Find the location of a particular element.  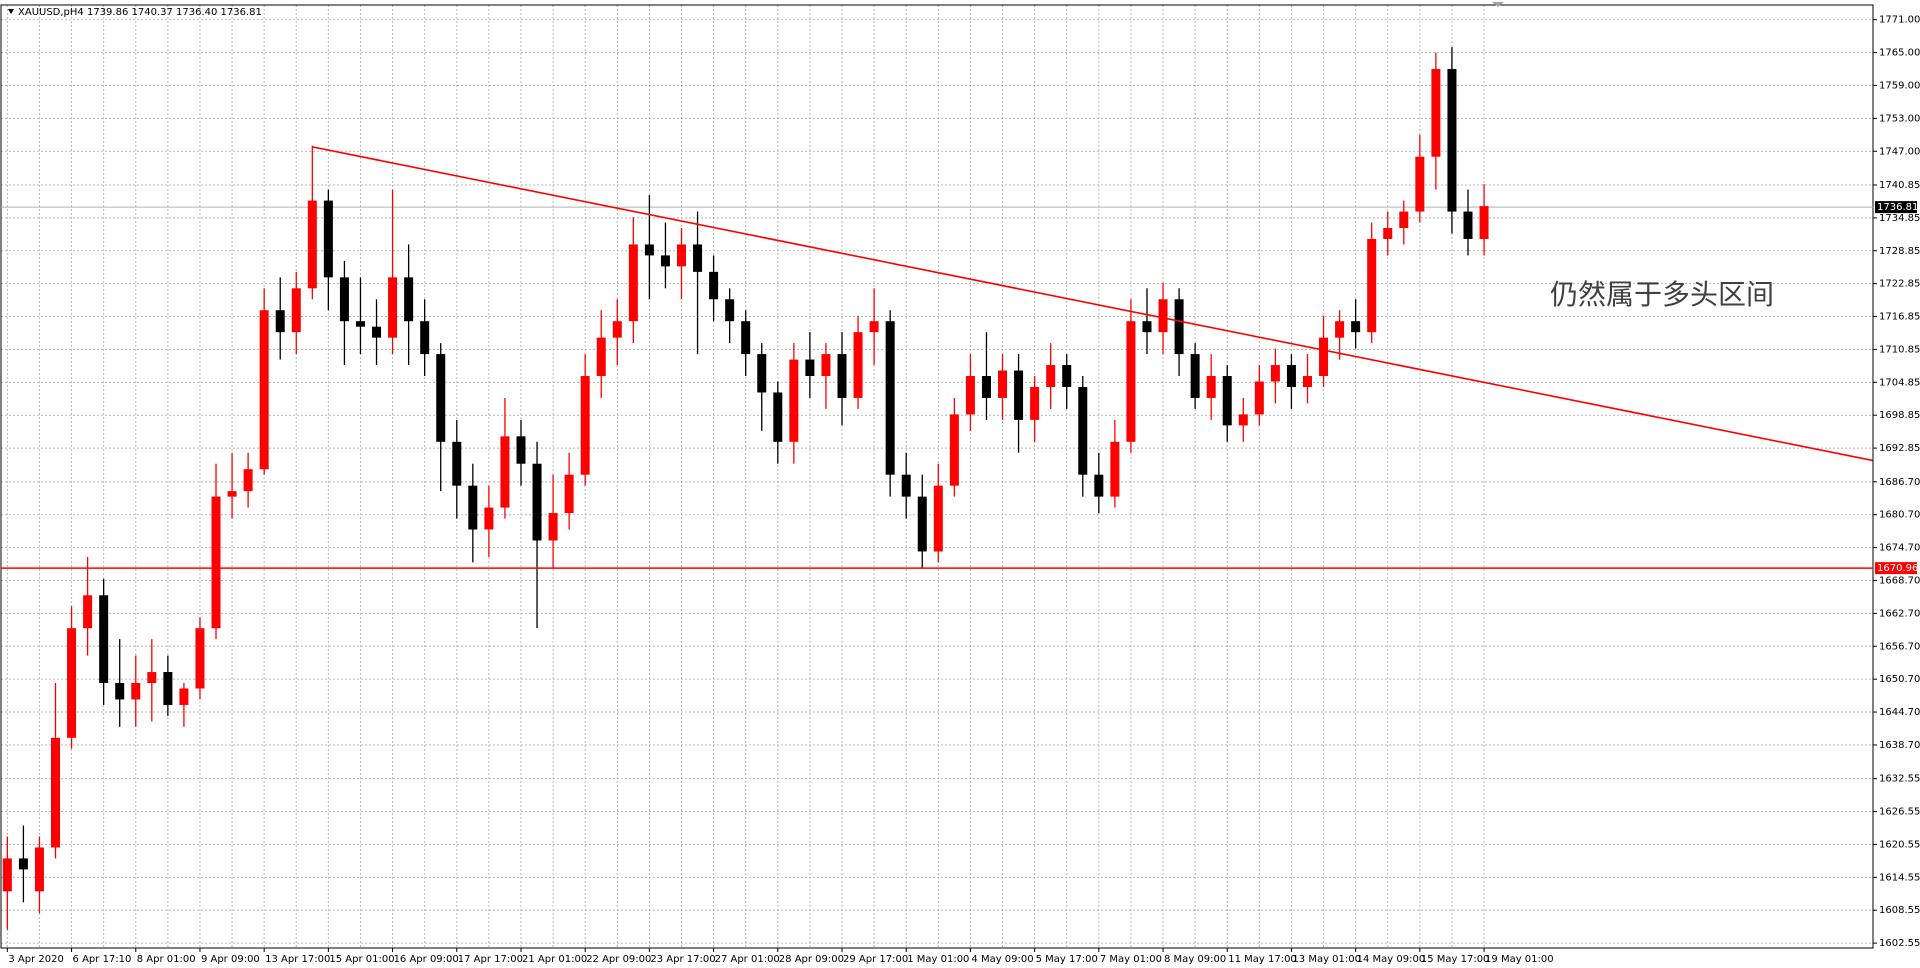

y-tick-label: 1620.55 is located at coordinates (1899, 844).